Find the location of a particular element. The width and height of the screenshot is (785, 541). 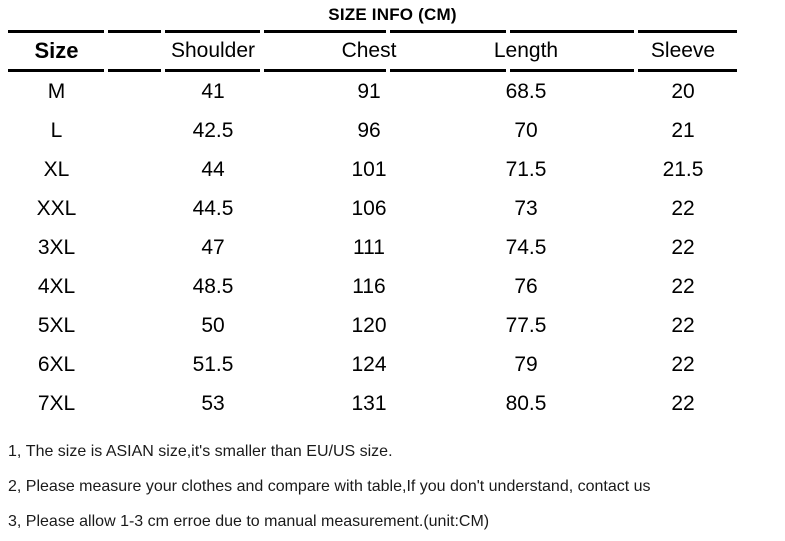

table-header-row: Size Shoulder Chest Length Sleeve is located at coordinates (369, 51).